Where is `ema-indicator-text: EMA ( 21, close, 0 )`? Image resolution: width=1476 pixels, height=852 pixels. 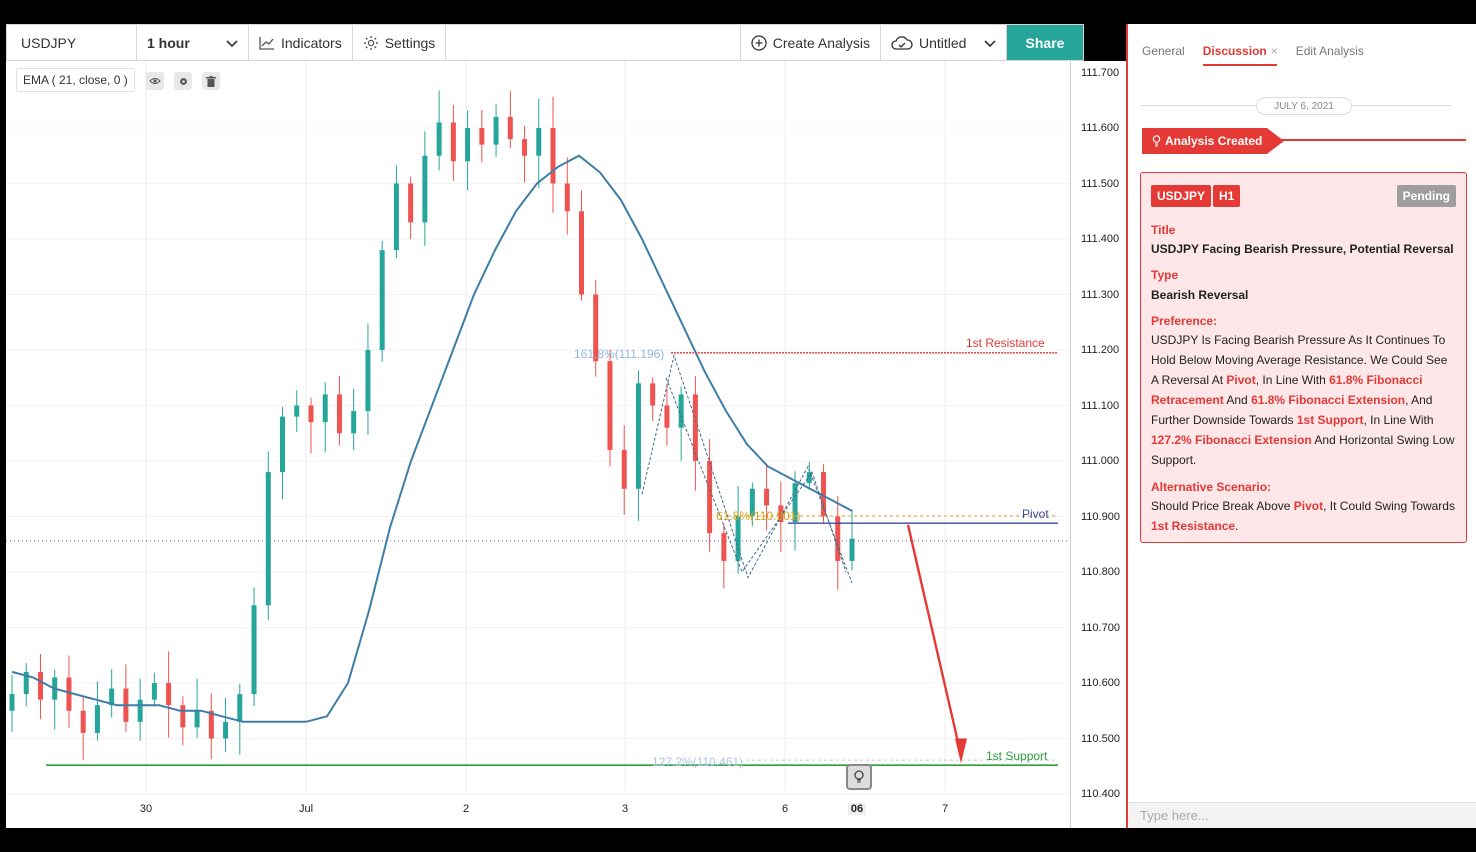 ema-indicator-text: EMA ( 21, close, 0 ) is located at coordinates (75, 80).